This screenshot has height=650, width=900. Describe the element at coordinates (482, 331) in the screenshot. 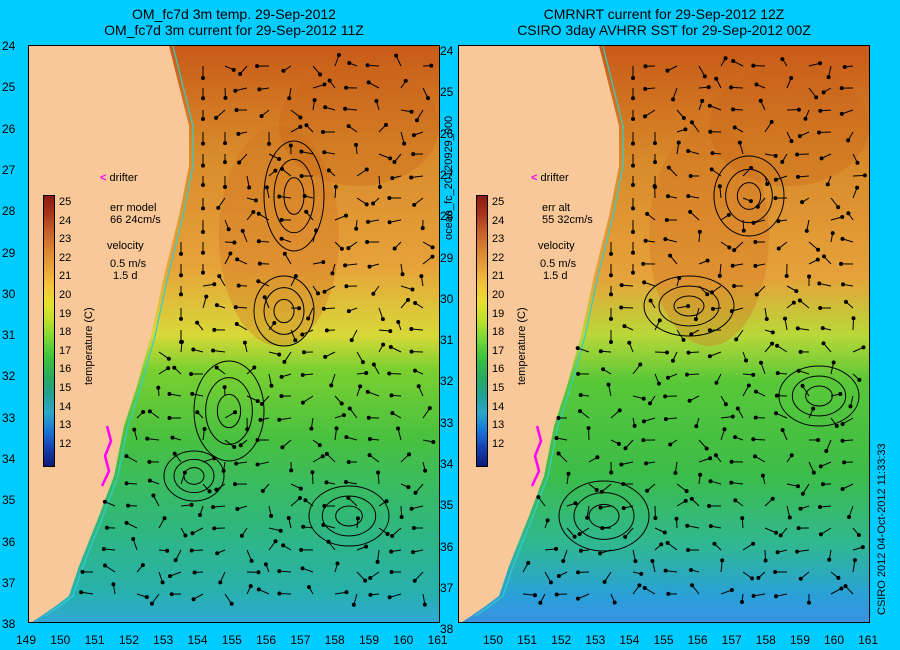

I see `right-colorbar` at that location.